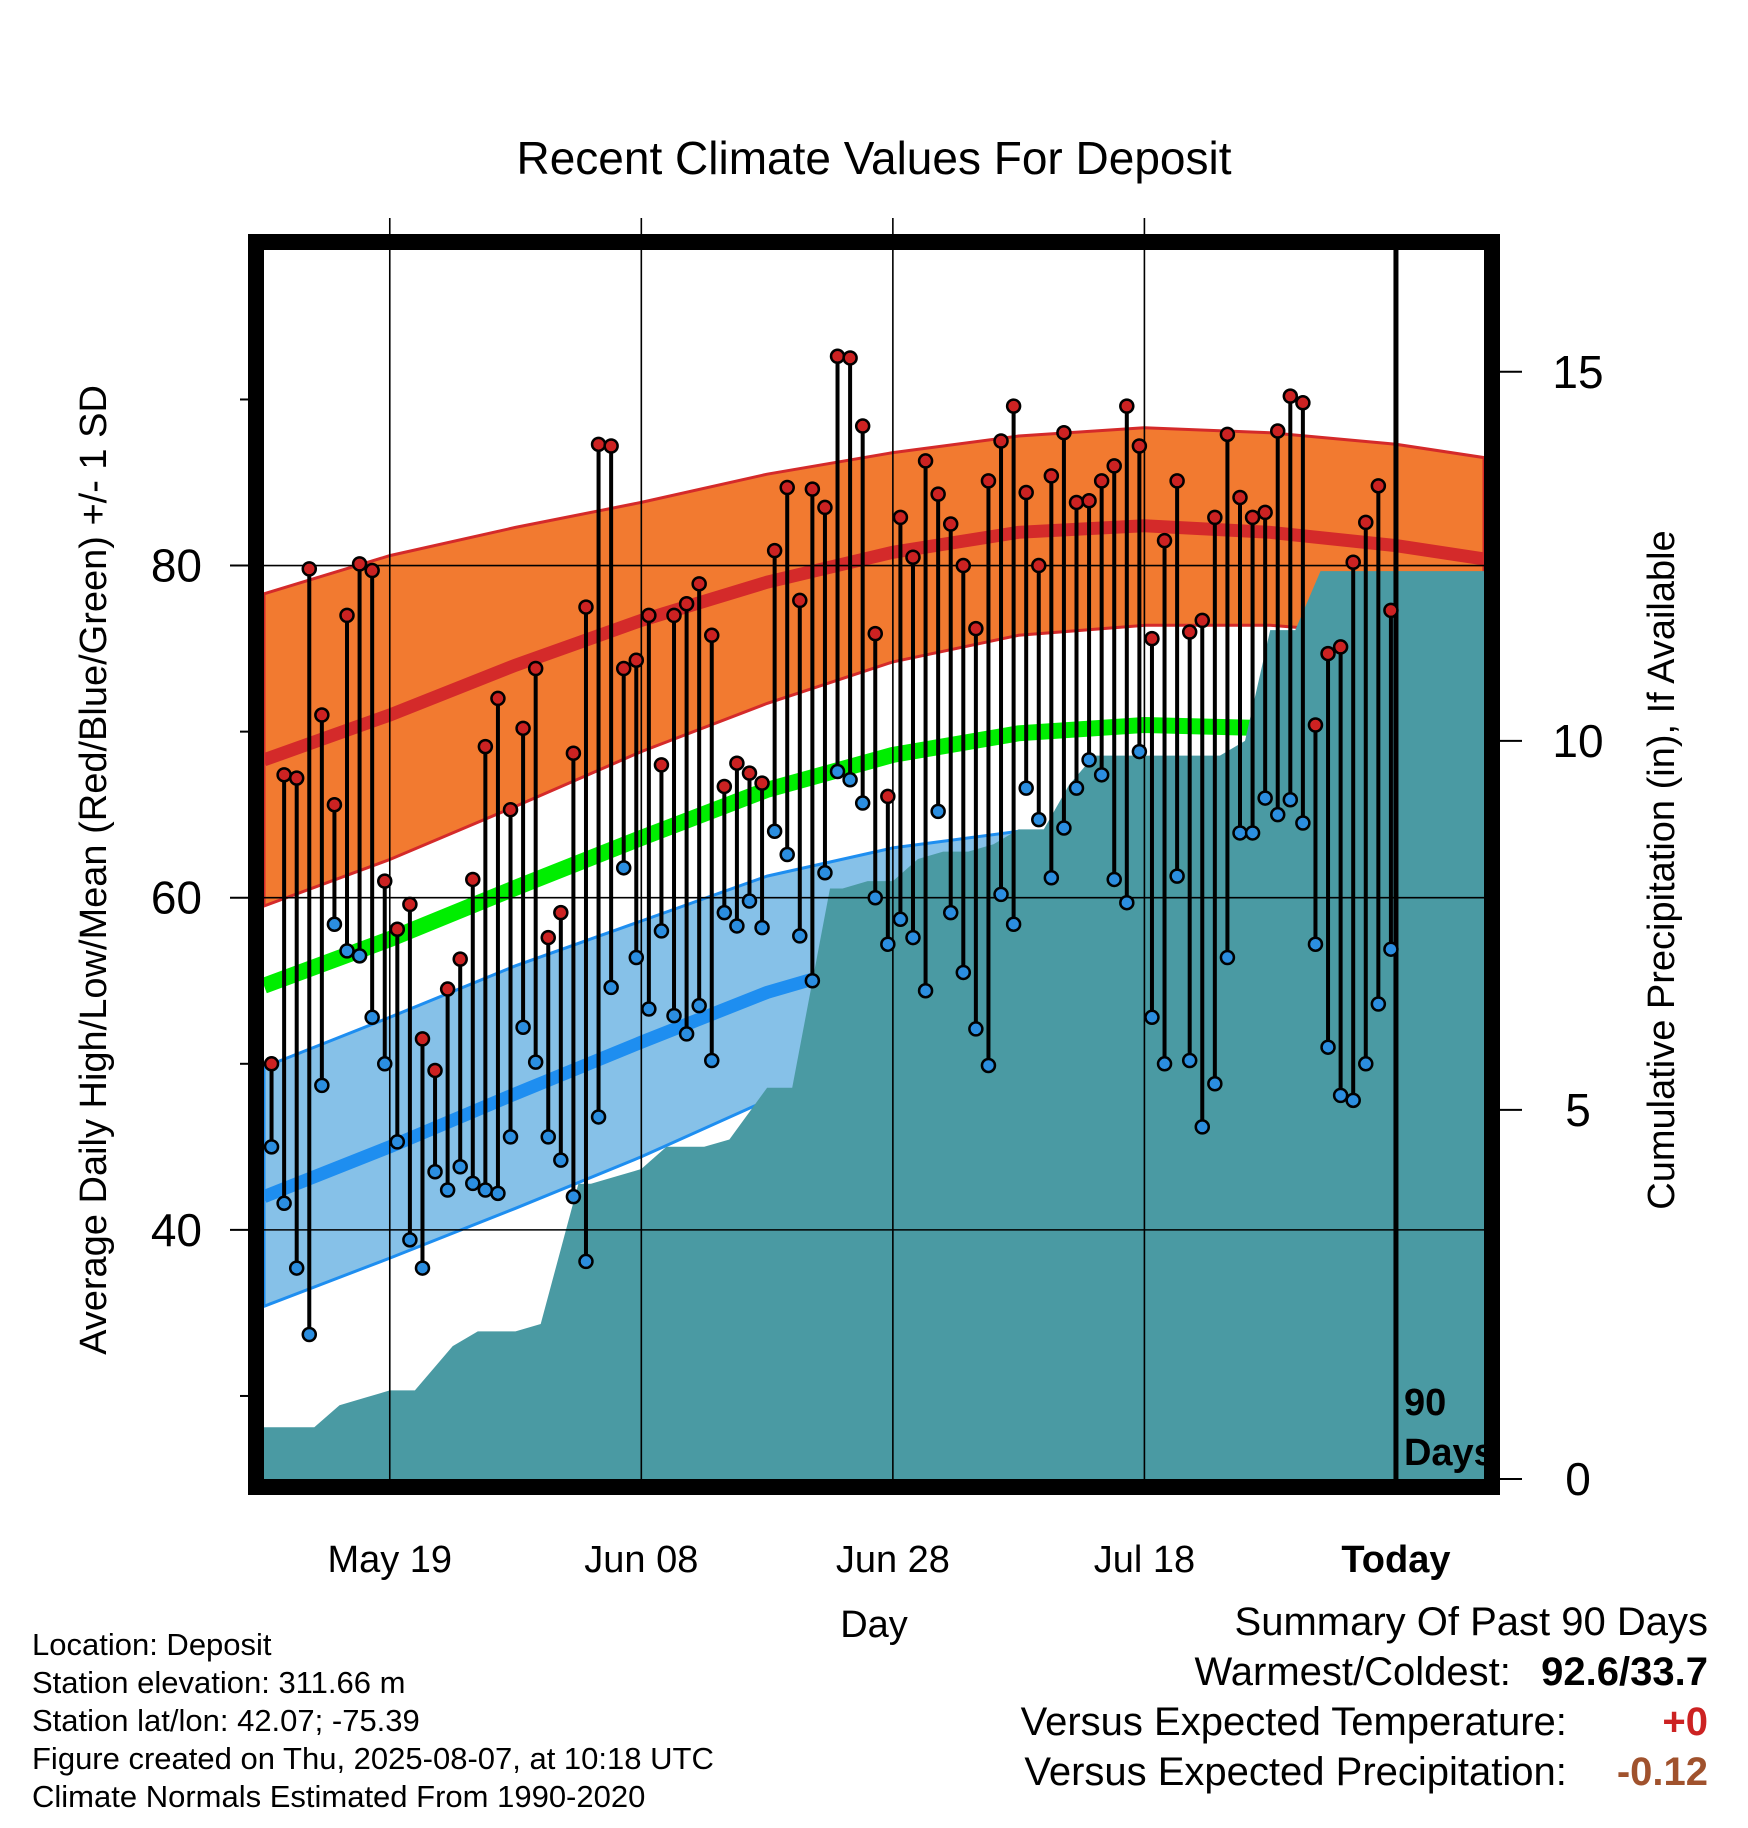  I want to click on x-tick-label: Jun 28, so click(893, 1560).